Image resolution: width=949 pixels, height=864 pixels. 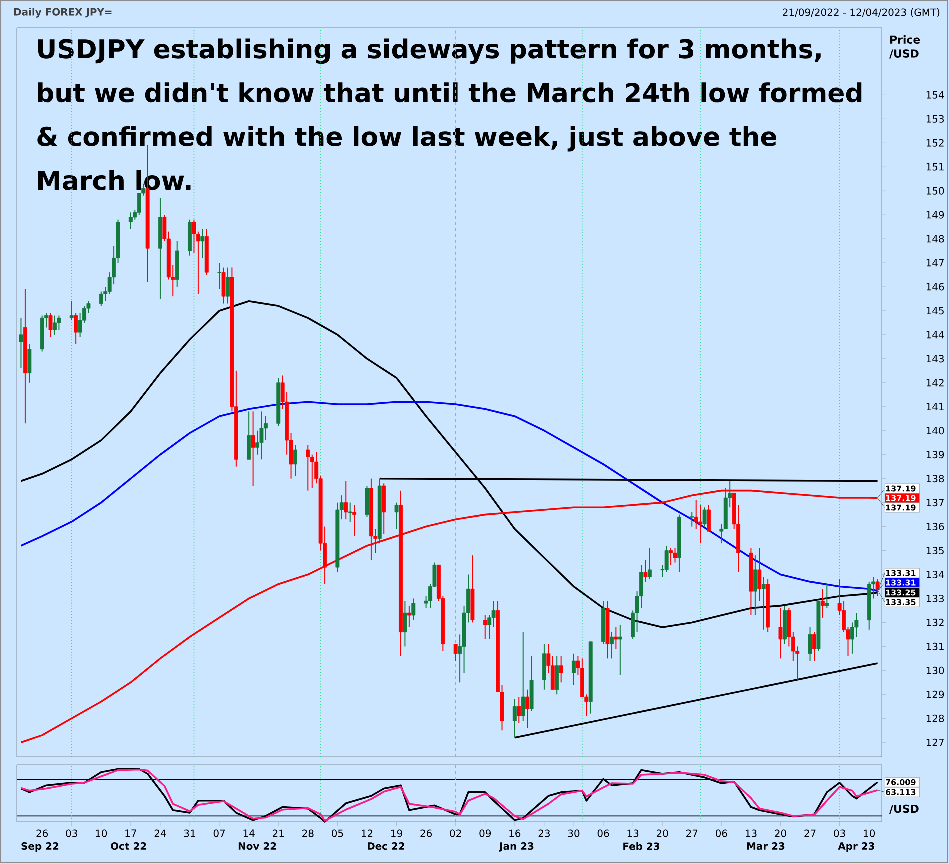 I want to click on y-tick-label: 132, so click(x=935, y=622).